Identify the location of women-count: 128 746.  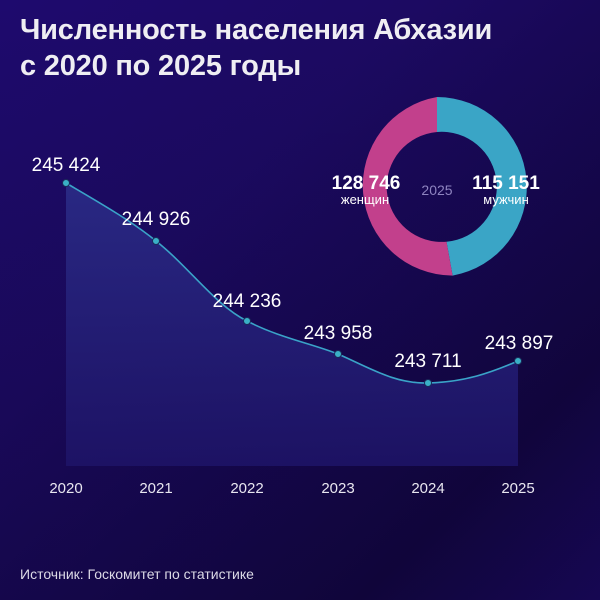
(366, 183).